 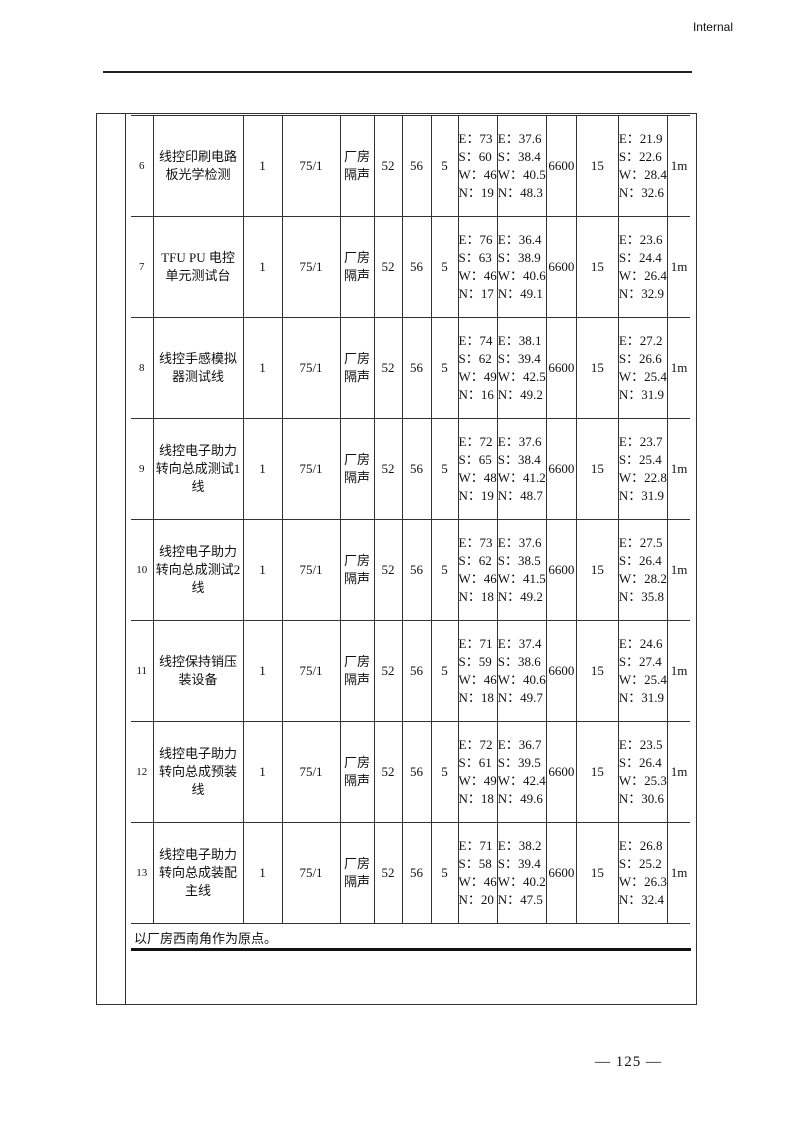 What do you see at coordinates (477, 267) in the screenshot?
I see `cell-distance: E：76 S：63 W：46 N：17` at bounding box center [477, 267].